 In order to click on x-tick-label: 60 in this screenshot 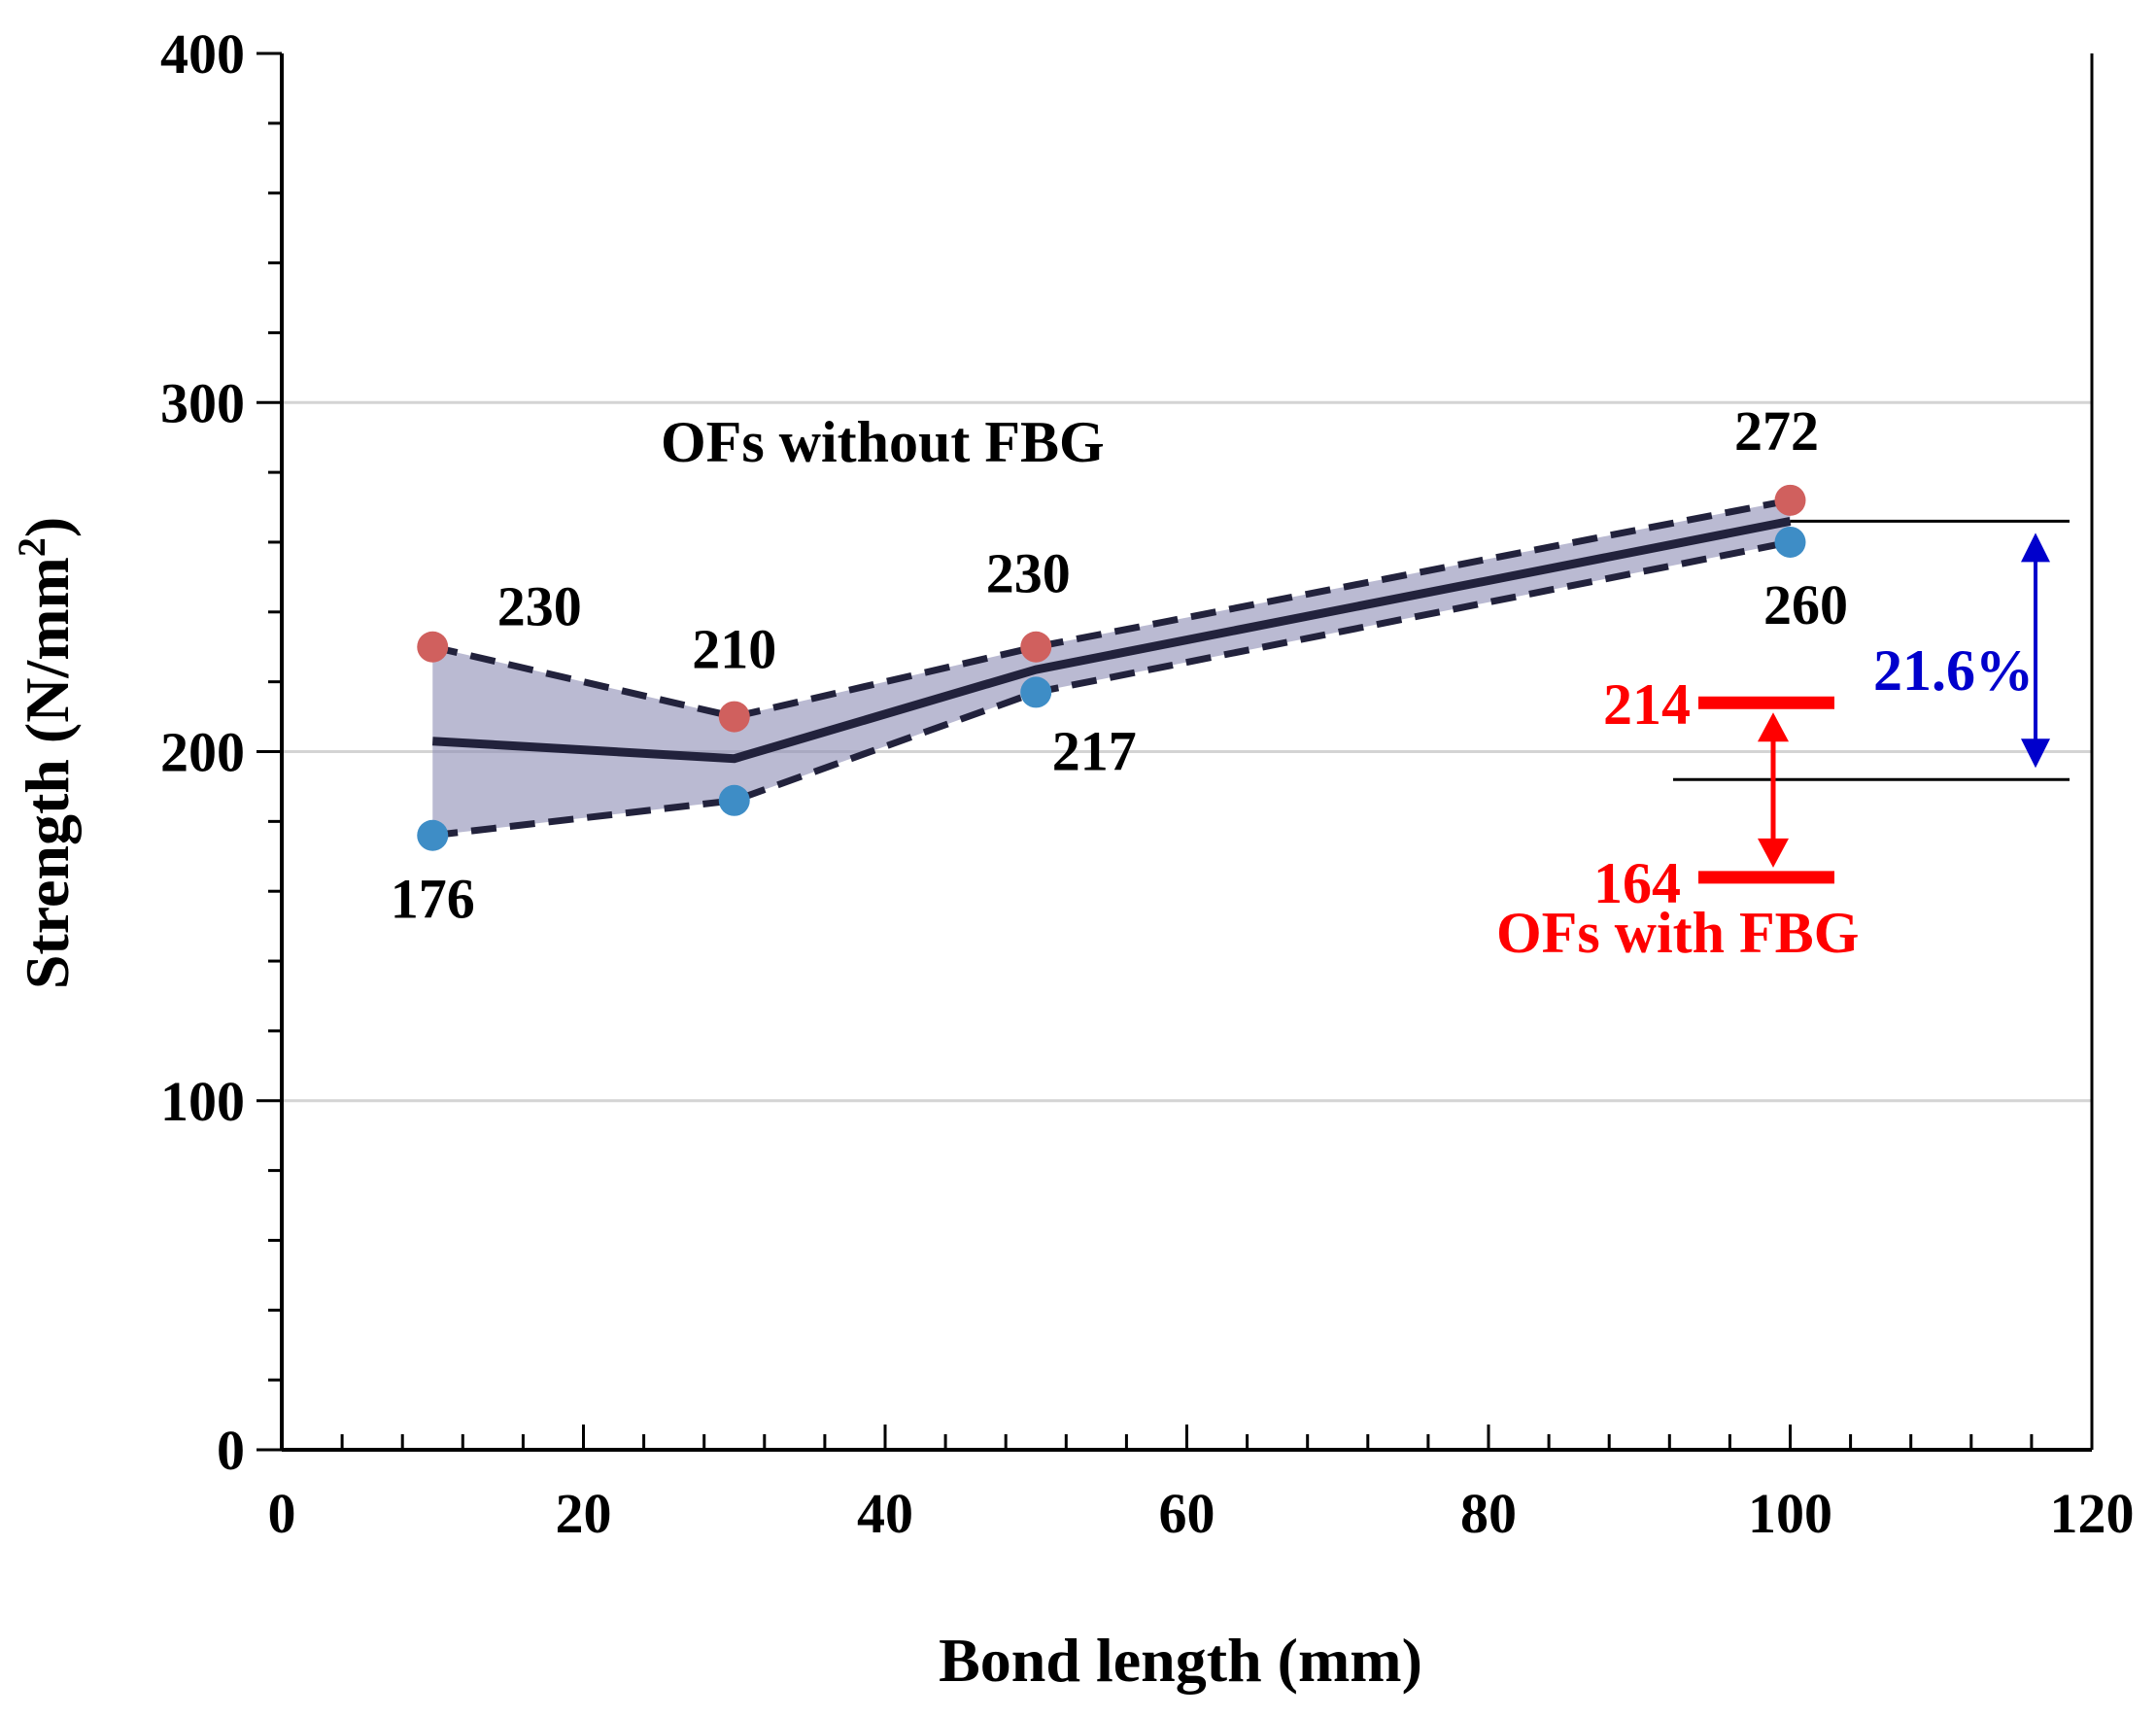, I will do `click(1187, 1513)`.